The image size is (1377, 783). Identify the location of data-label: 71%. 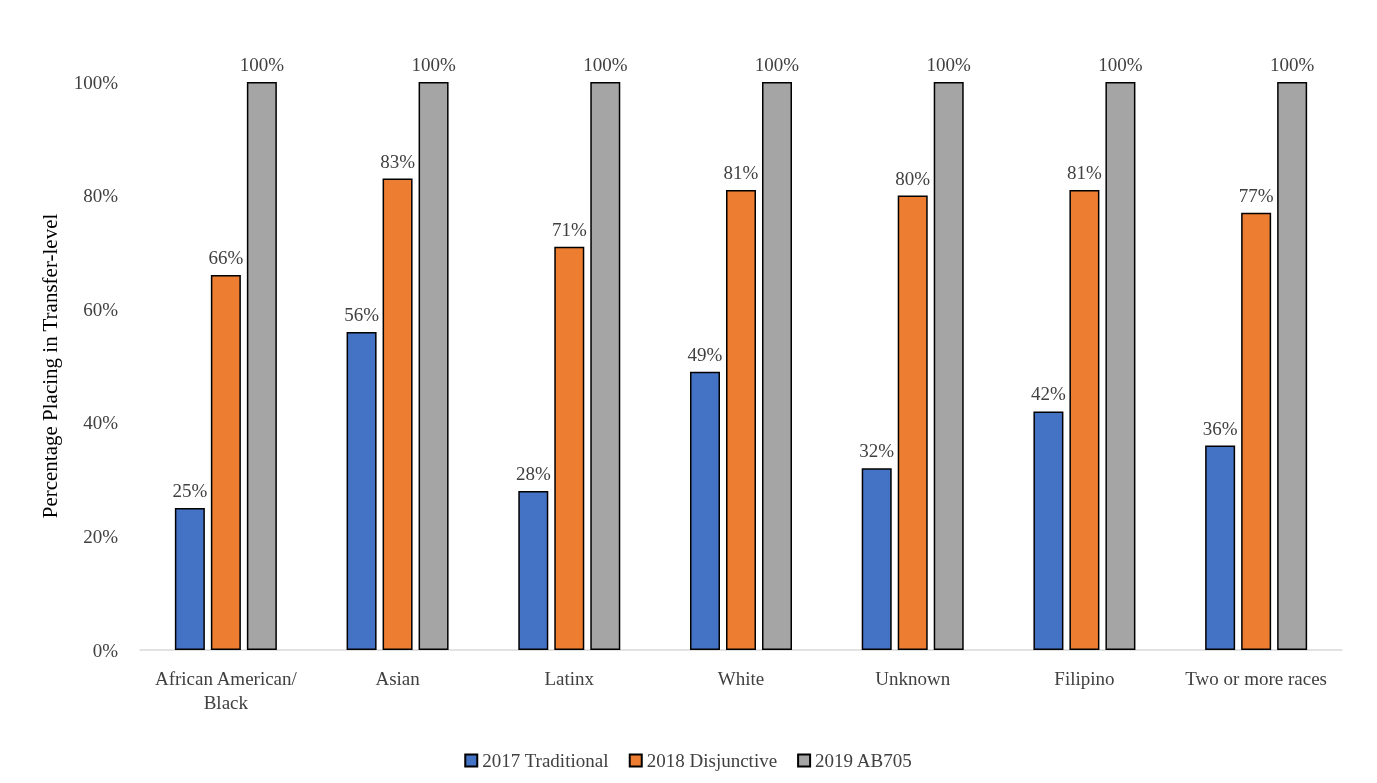
(569, 229).